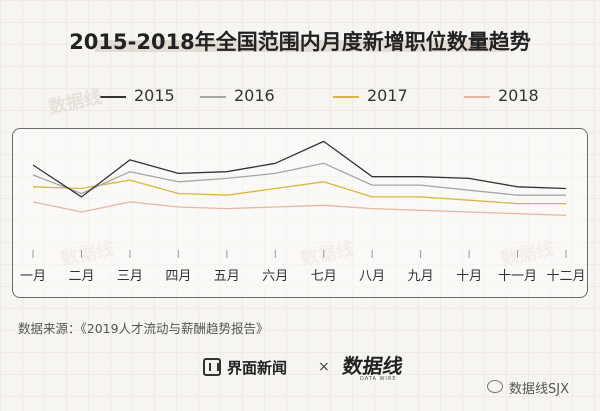  Describe the element at coordinates (565, 276) in the screenshot. I see `x-tick-label: 十二月` at that location.